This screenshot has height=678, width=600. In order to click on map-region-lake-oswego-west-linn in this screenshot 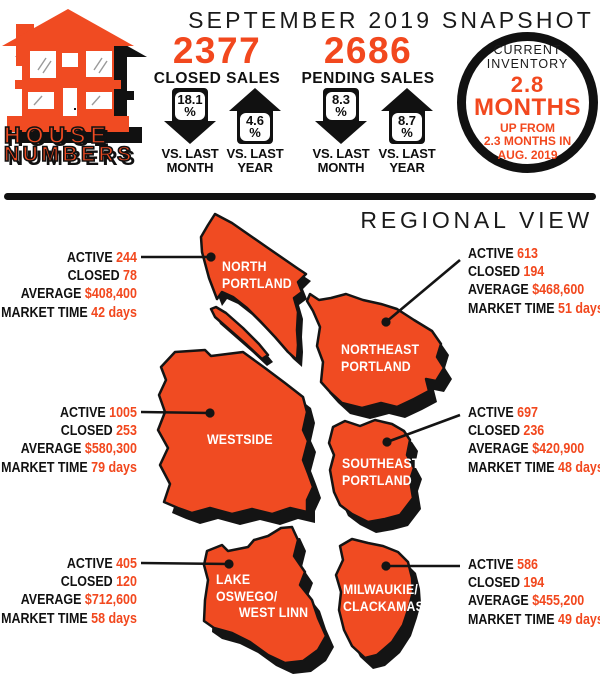, I will do `click(265, 595)`.